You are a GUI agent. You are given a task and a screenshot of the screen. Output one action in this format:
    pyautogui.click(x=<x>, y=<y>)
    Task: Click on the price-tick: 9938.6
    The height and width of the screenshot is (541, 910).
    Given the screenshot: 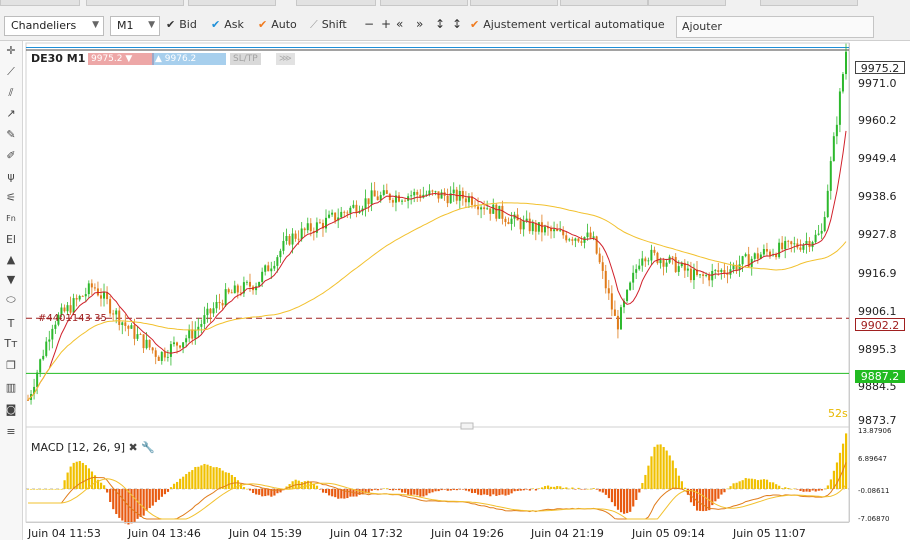 What is the action you would take?
    pyautogui.click(x=877, y=196)
    